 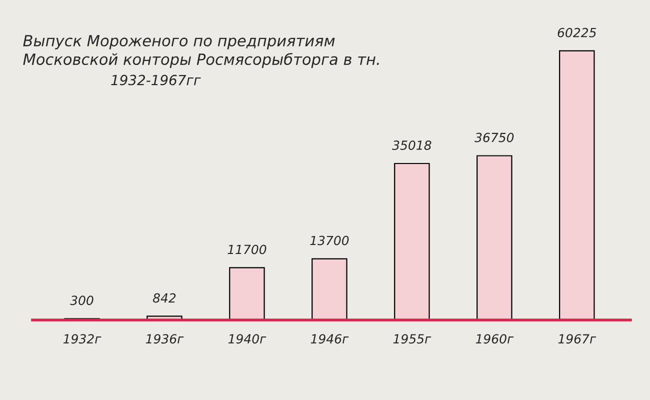 I want to click on x-tick-label: 1936г, so click(x=165, y=339).